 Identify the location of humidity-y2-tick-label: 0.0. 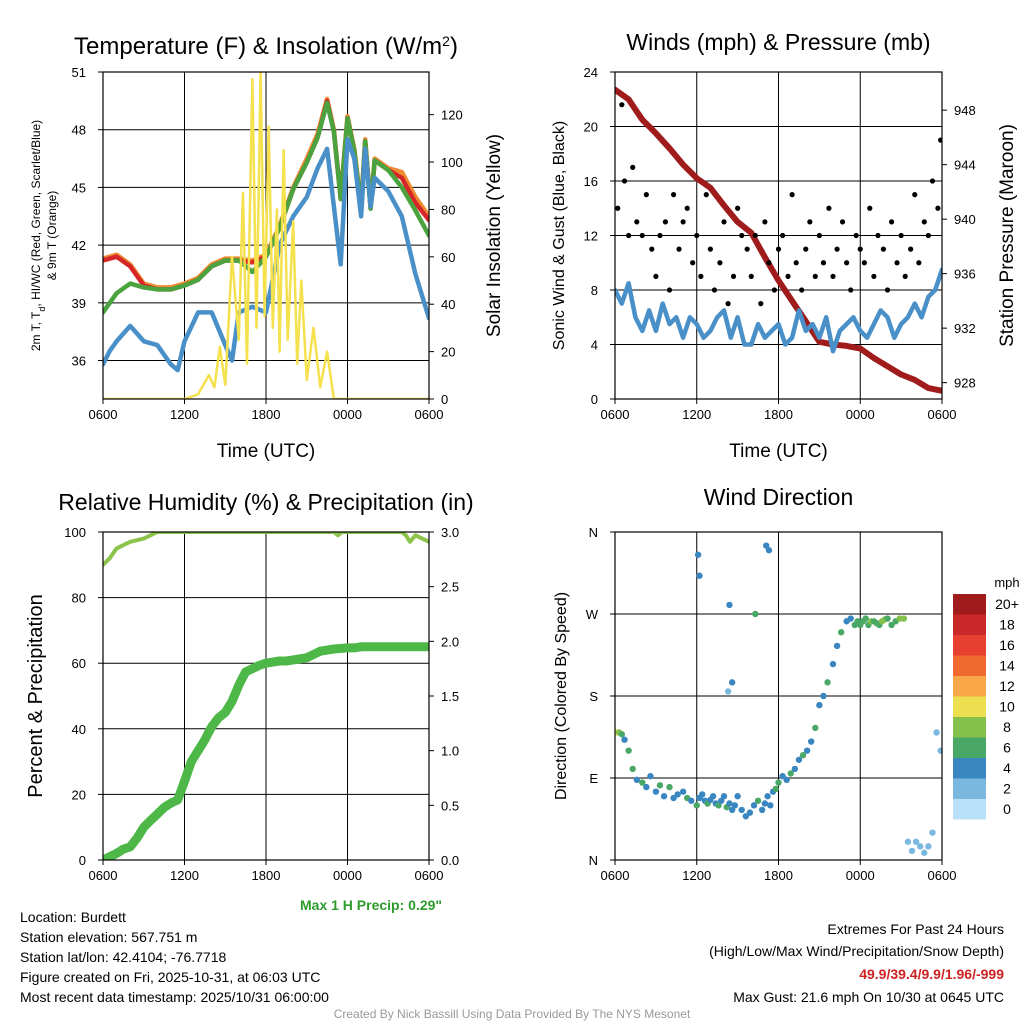
(450, 860).